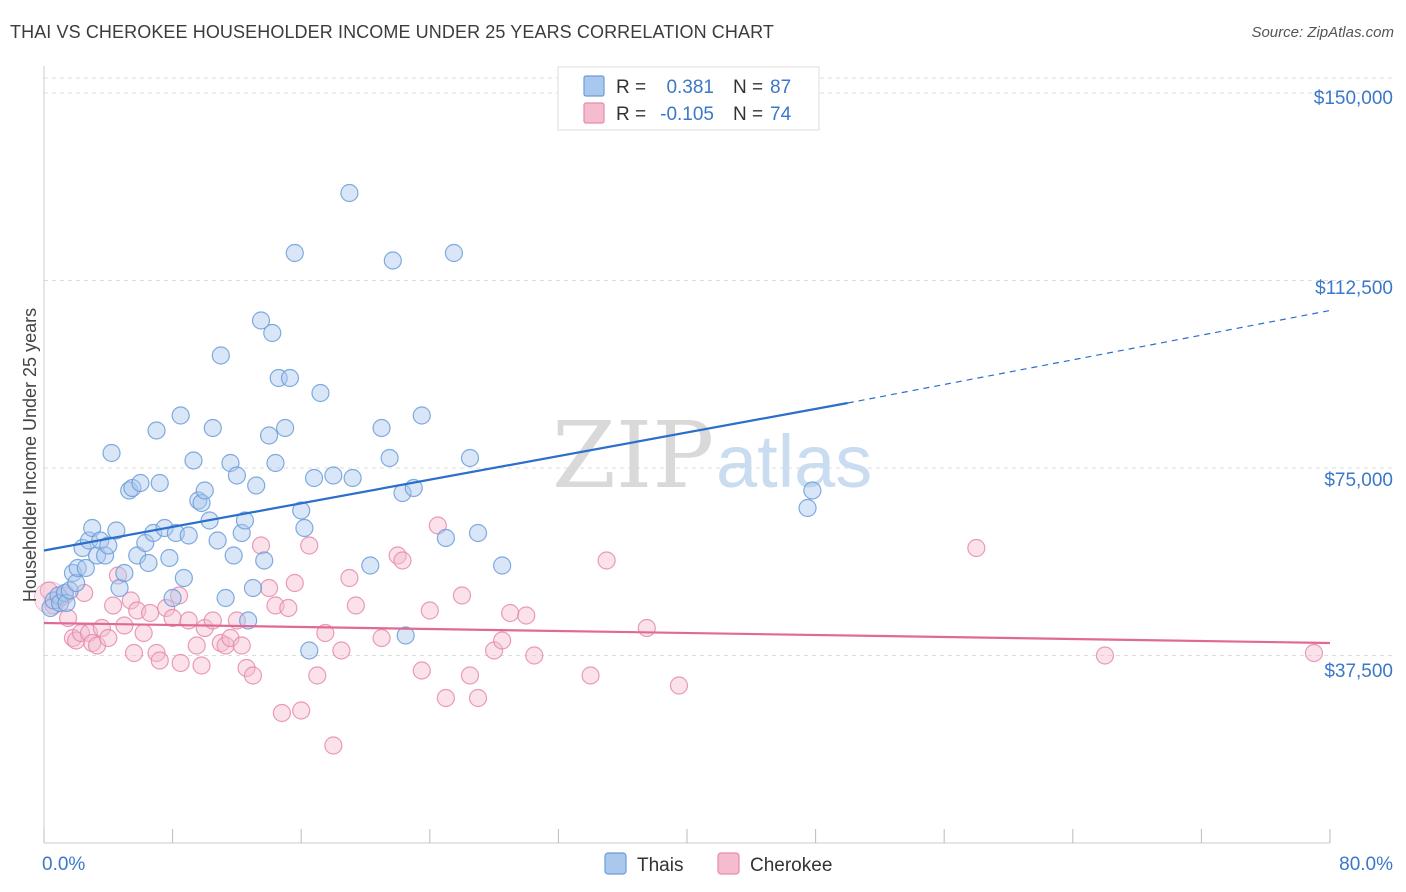  I want to click on x-tick-label-max: 80.0%, so click(1366, 864).